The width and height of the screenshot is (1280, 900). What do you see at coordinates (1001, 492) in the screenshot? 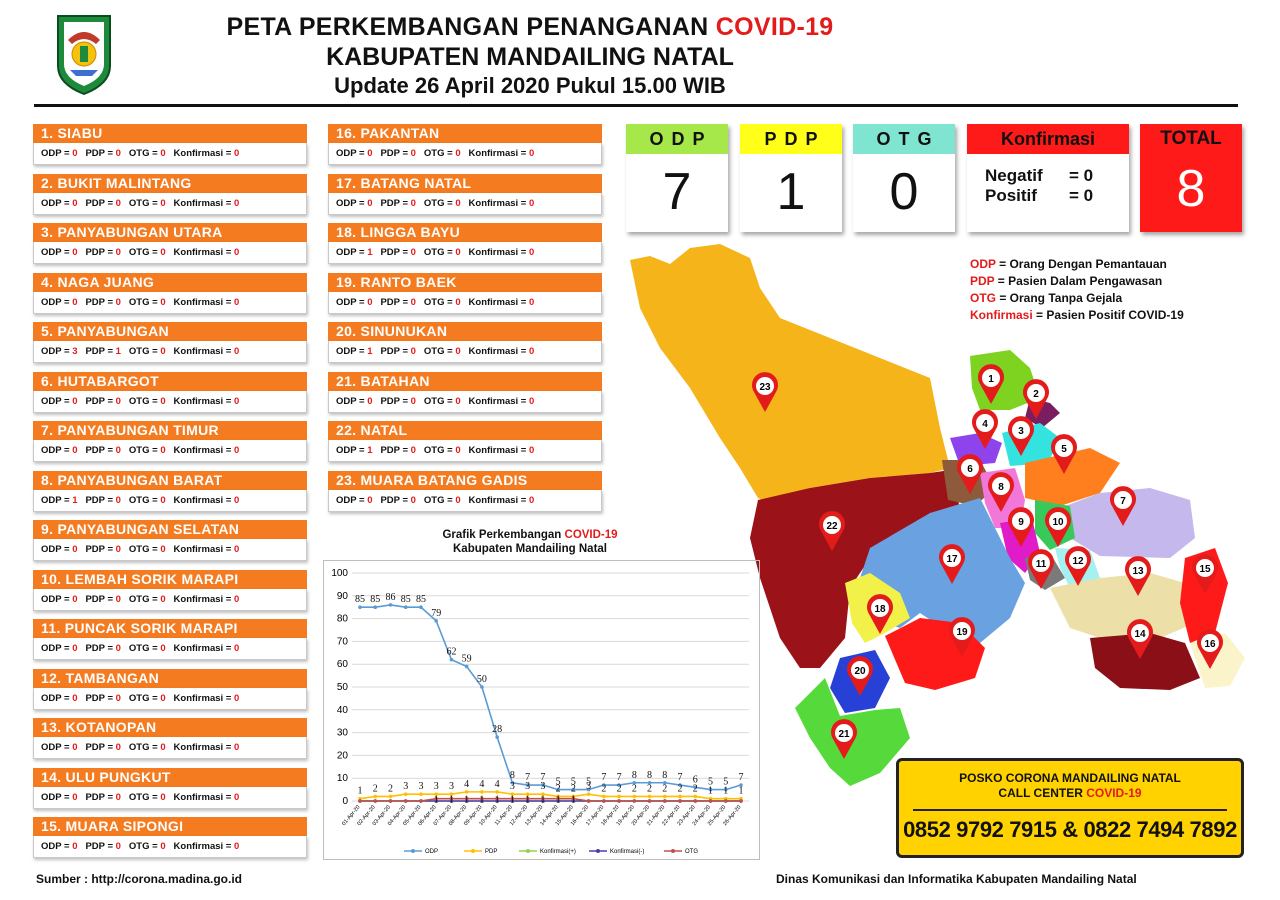
I see `map-marker-8: 8` at bounding box center [1001, 492].